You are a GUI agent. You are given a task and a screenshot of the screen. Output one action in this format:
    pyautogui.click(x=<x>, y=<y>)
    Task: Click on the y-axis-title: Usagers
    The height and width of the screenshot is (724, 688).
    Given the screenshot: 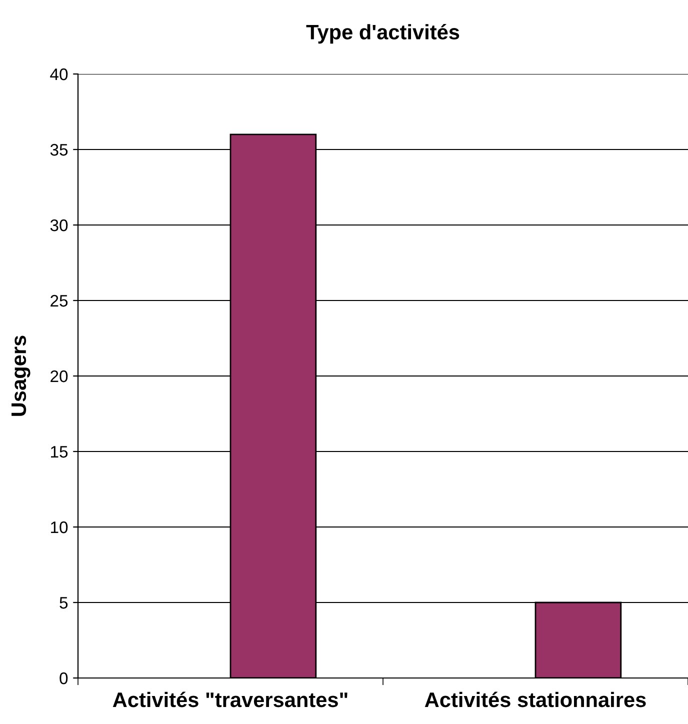 What is the action you would take?
    pyautogui.click(x=21, y=376)
    